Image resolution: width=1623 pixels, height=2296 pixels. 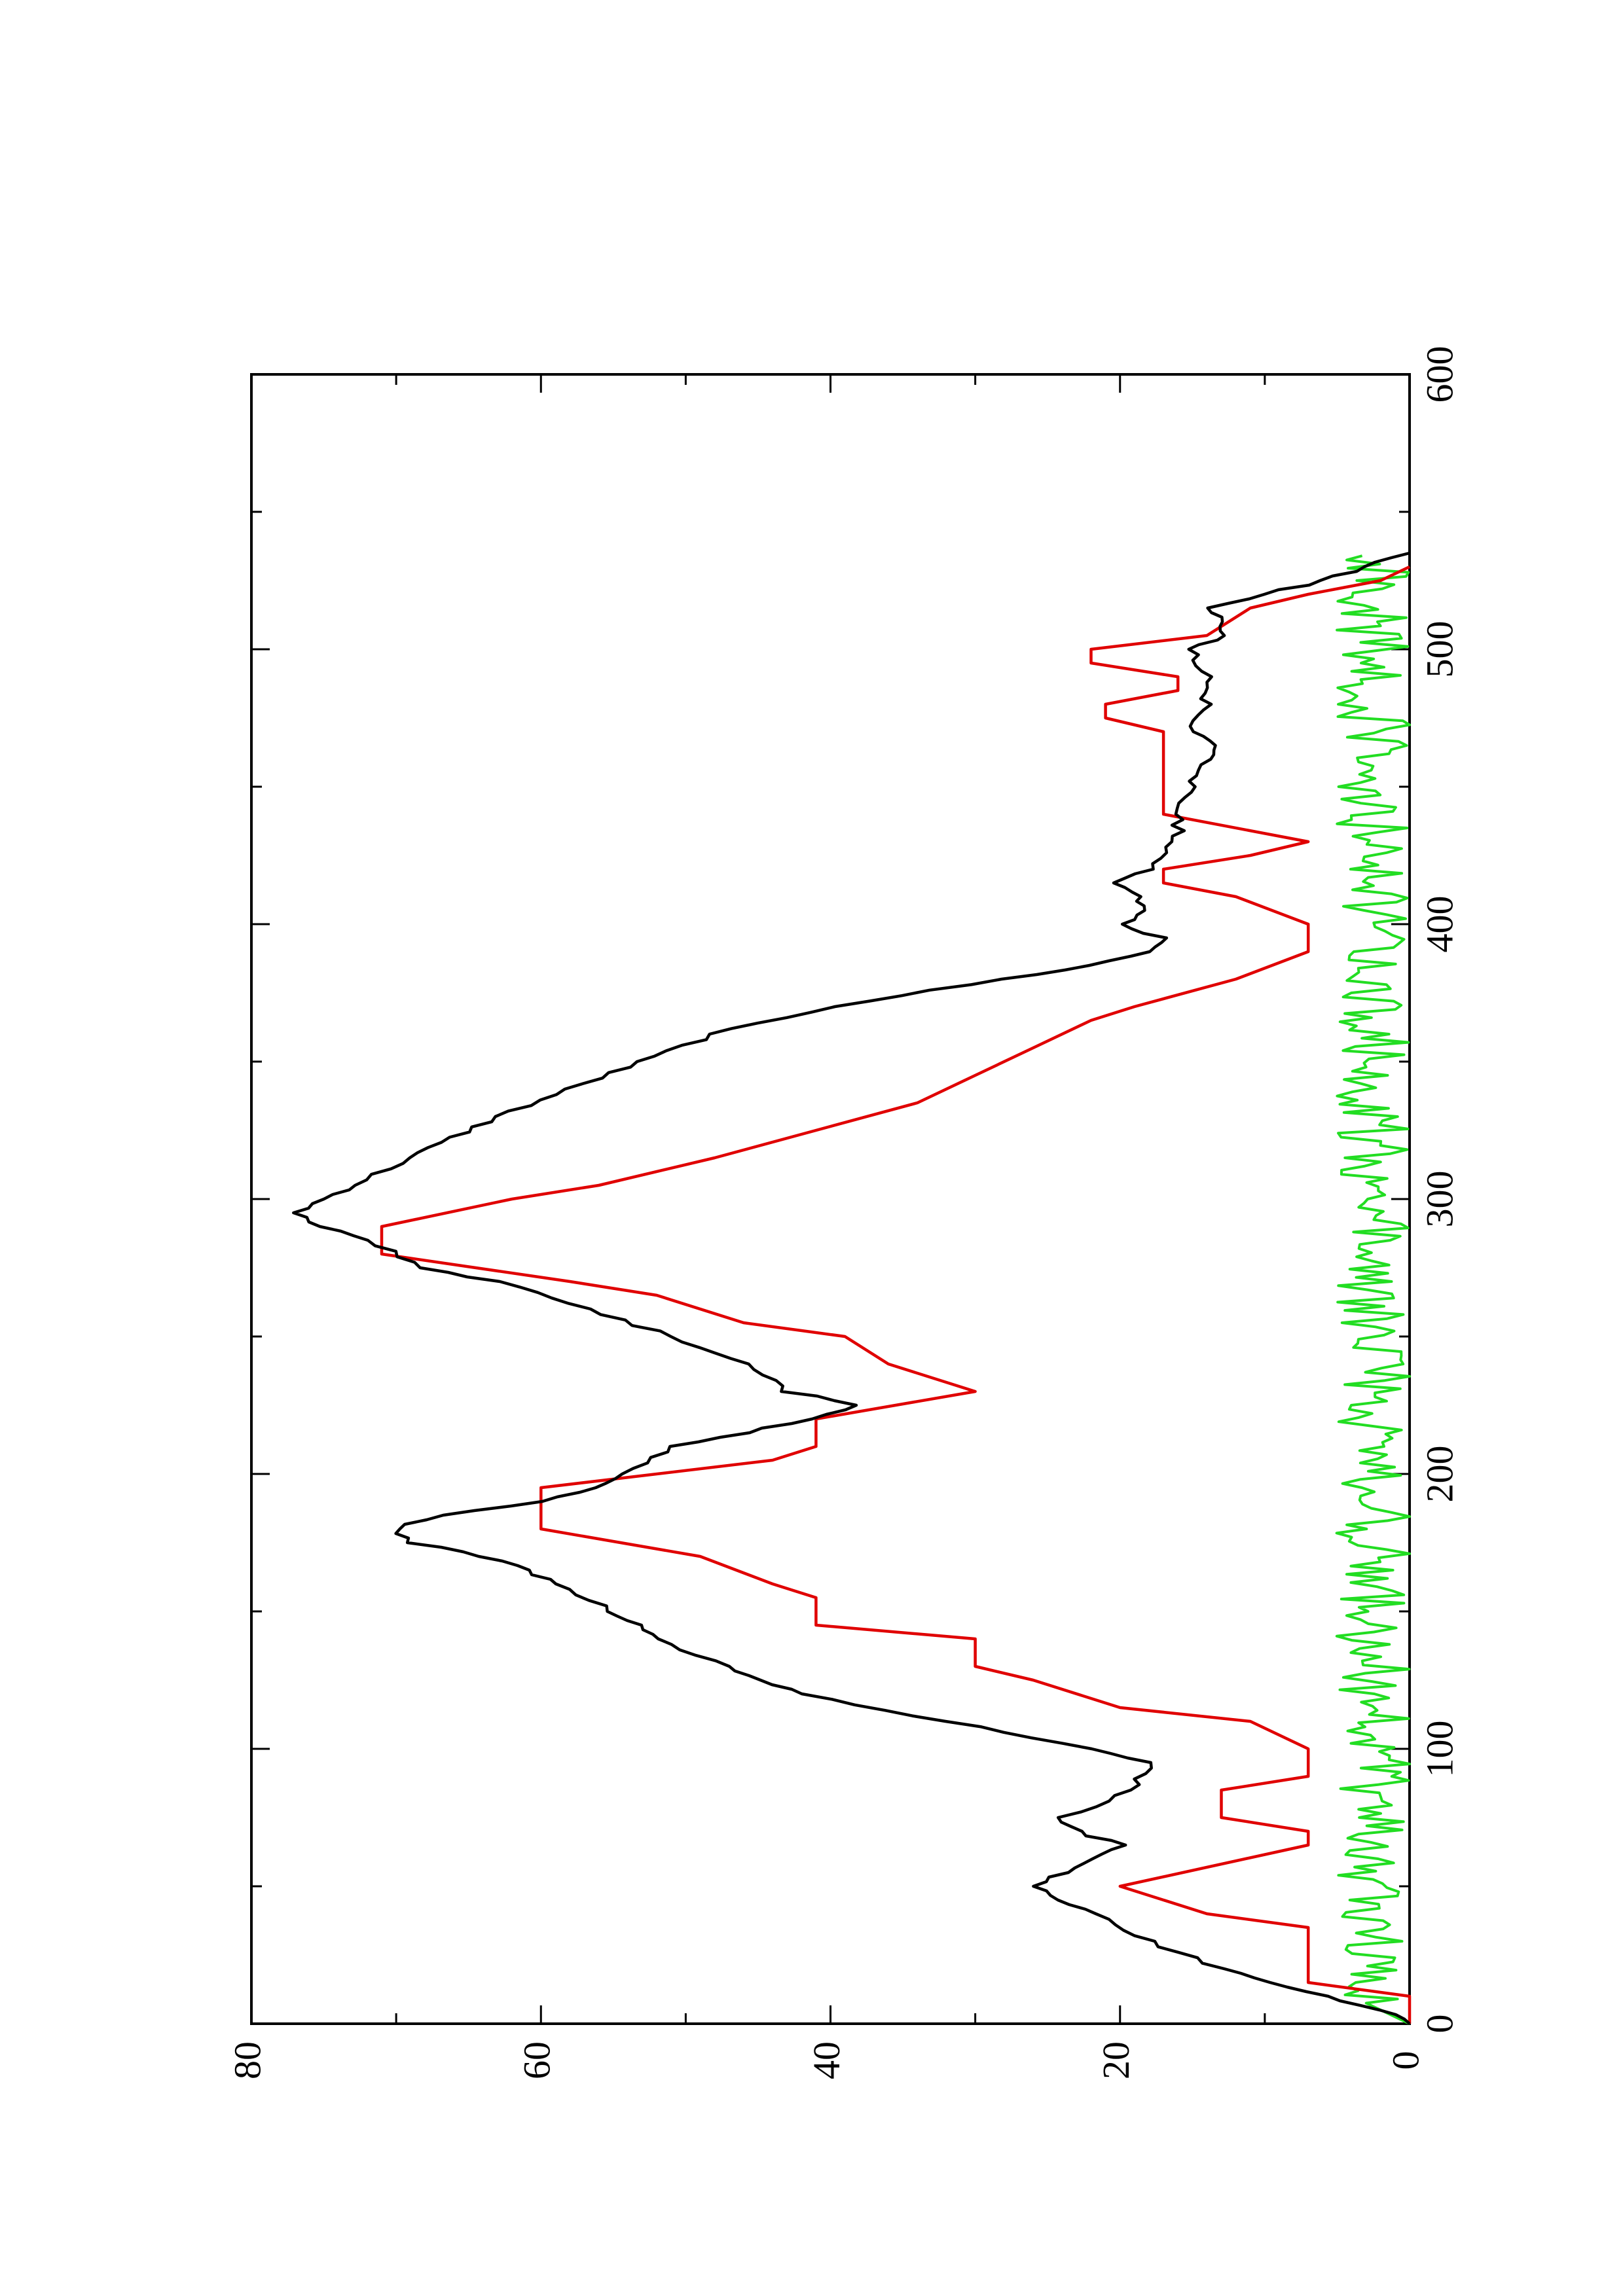 What do you see at coordinates (1439, 2024) in the screenshot?
I see `x-tick-label: 0` at bounding box center [1439, 2024].